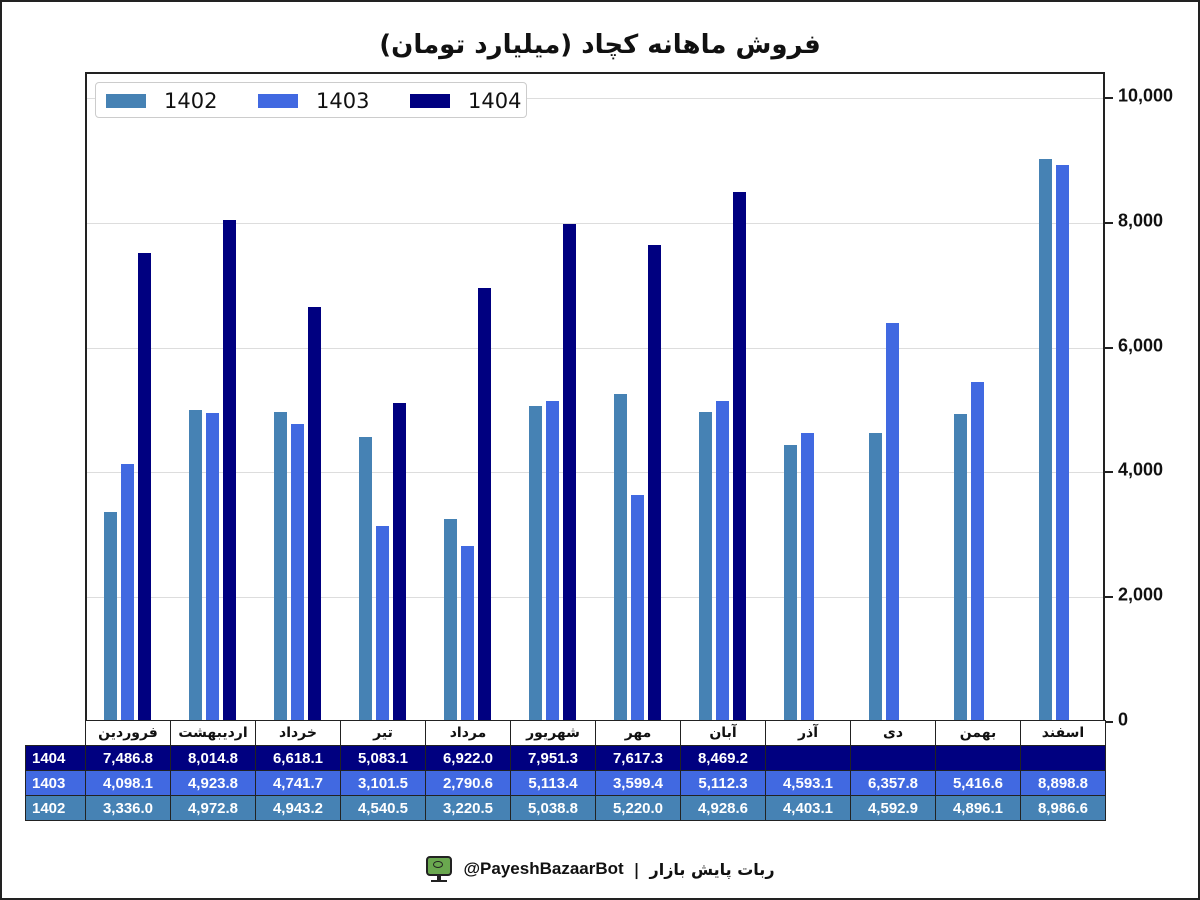 This screenshot has width=1200, height=900. What do you see at coordinates (128, 733) in the screenshot?
I see `month-header: فروردین` at bounding box center [128, 733].